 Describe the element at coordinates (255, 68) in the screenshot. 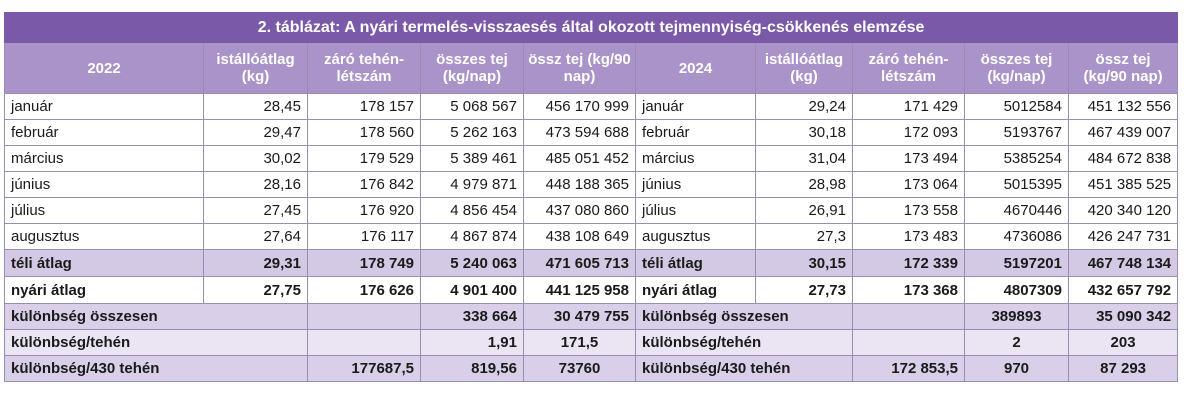

I see `header-stable-avg: istállóátlag (kg)` at that location.